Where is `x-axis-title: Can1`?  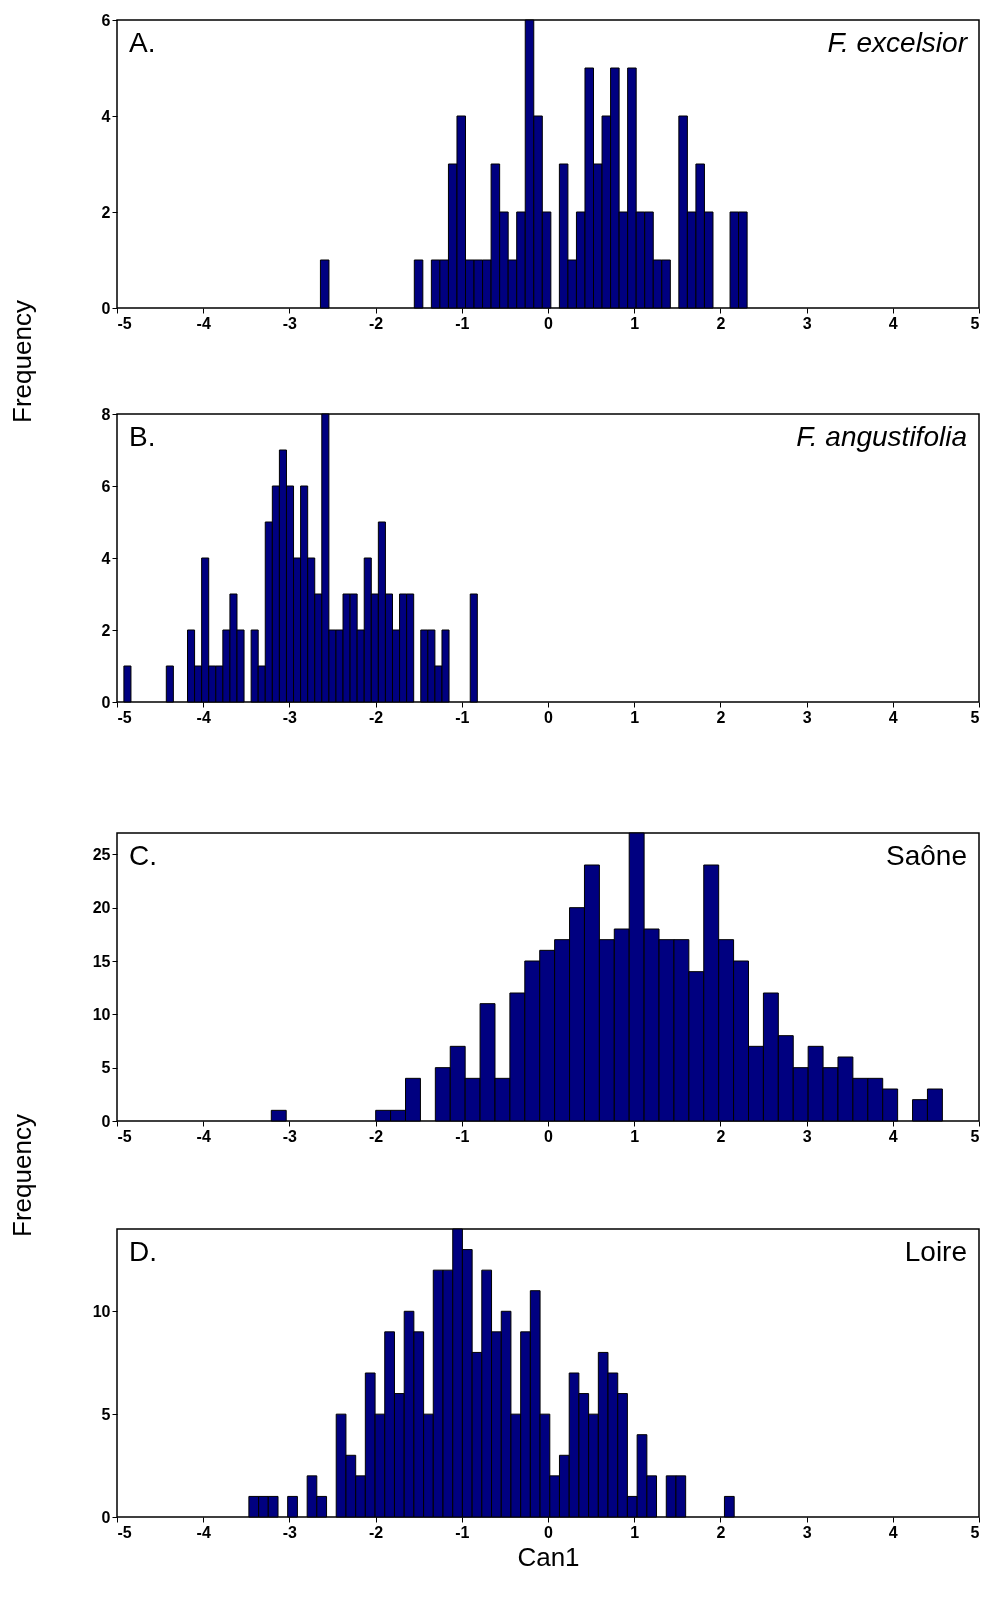 x-axis-title: Can1 is located at coordinates (548, 1556).